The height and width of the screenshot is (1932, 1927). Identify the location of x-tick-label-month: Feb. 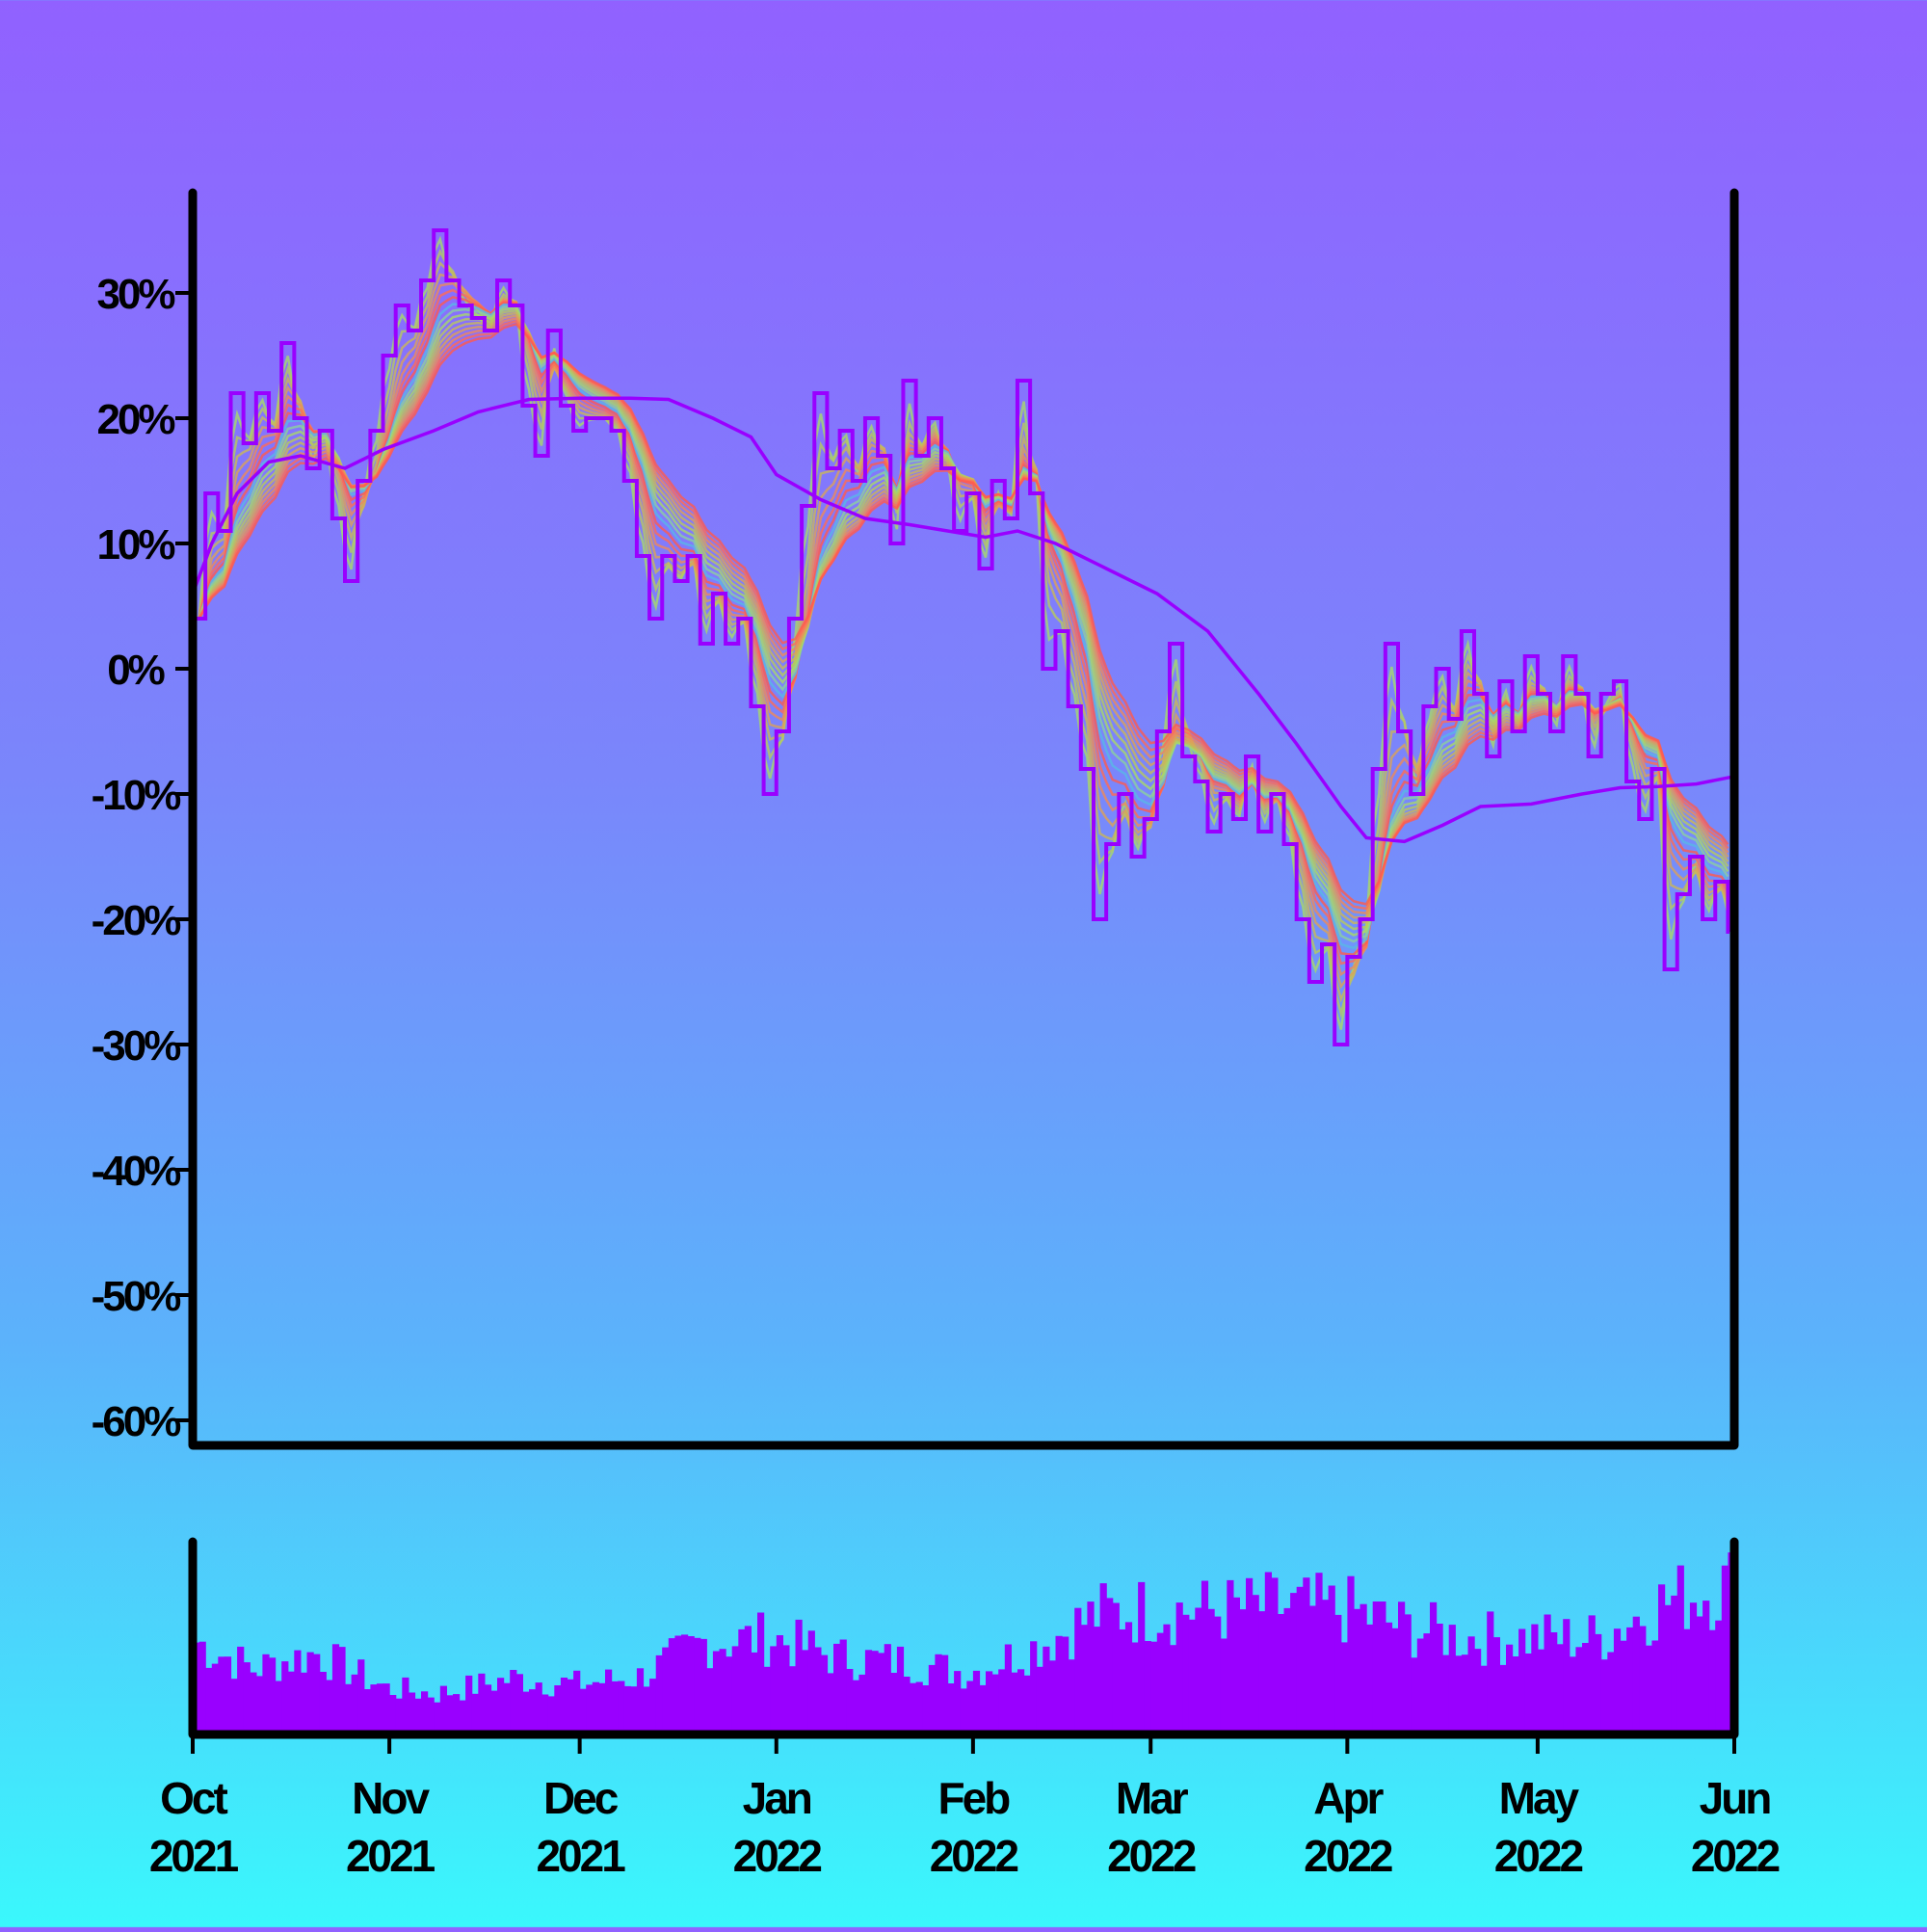
(974, 1798).